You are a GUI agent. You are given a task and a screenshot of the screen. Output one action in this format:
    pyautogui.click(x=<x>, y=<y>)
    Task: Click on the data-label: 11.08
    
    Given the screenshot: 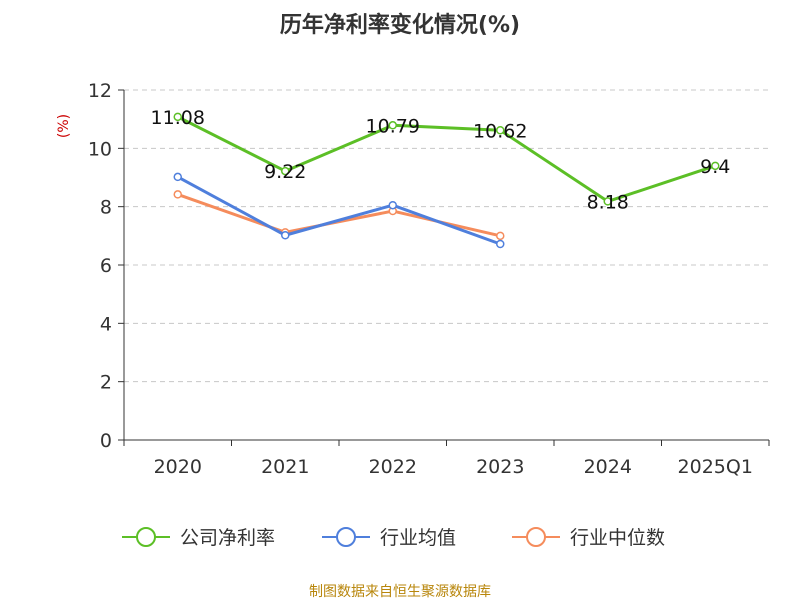 What is the action you would take?
    pyautogui.click(x=178, y=118)
    